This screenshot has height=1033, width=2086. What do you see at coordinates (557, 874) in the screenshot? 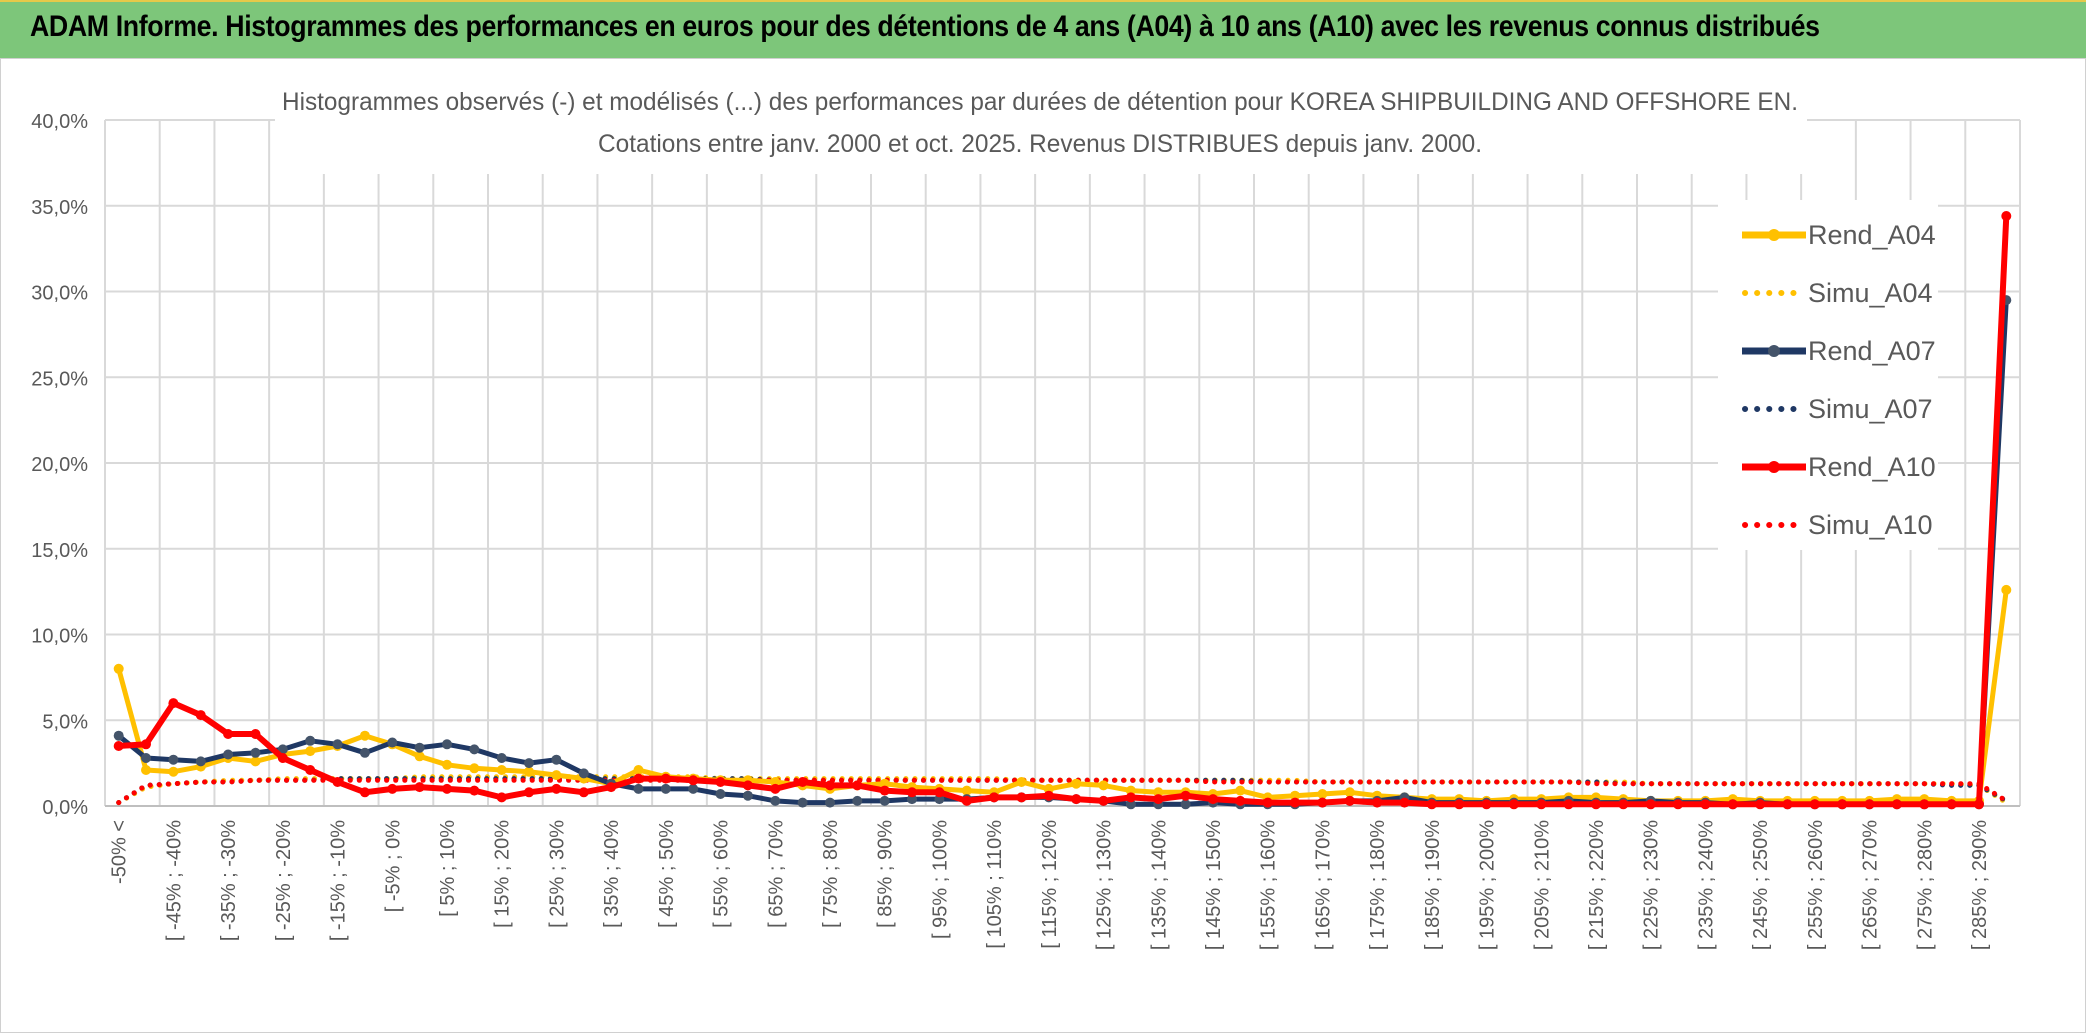
I see `x-tick-label: [ 25% ; 30%` at bounding box center [557, 874].